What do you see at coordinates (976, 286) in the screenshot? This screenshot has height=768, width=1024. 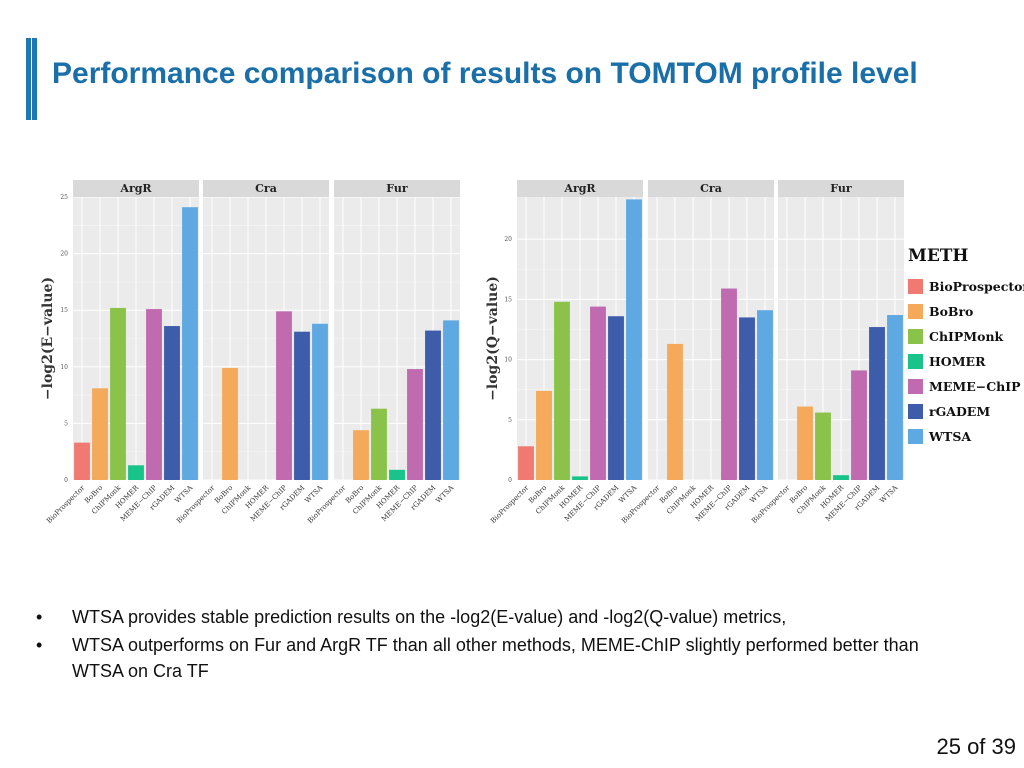 I see `legend-label: BioProspector` at bounding box center [976, 286].